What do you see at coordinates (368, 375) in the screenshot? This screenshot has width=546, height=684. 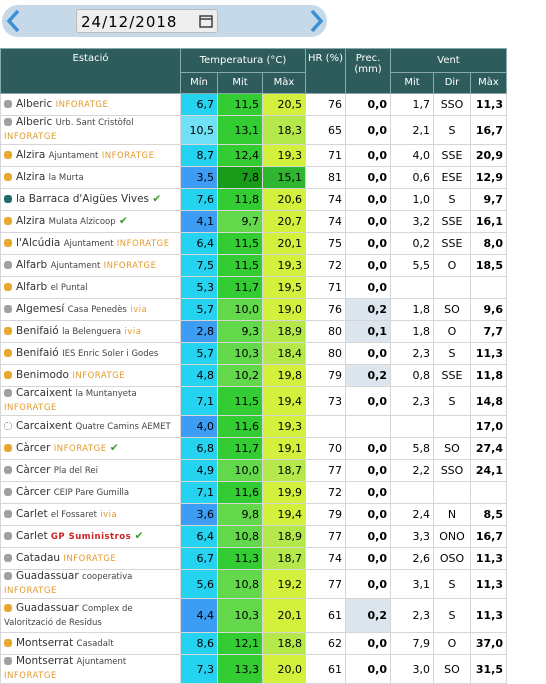 I see `value-cell: 0,2` at bounding box center [368, 375].